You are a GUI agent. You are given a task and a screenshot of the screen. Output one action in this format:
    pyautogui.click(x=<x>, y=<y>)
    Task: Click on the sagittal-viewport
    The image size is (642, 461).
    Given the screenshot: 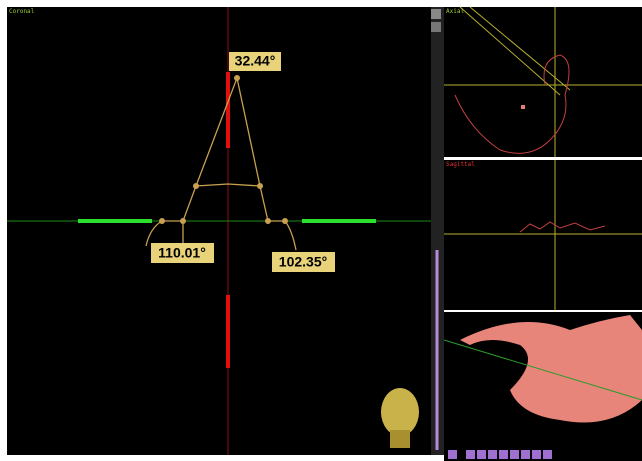 What is the action you would take?
    pyautogui.click(x=543, y=235)
    